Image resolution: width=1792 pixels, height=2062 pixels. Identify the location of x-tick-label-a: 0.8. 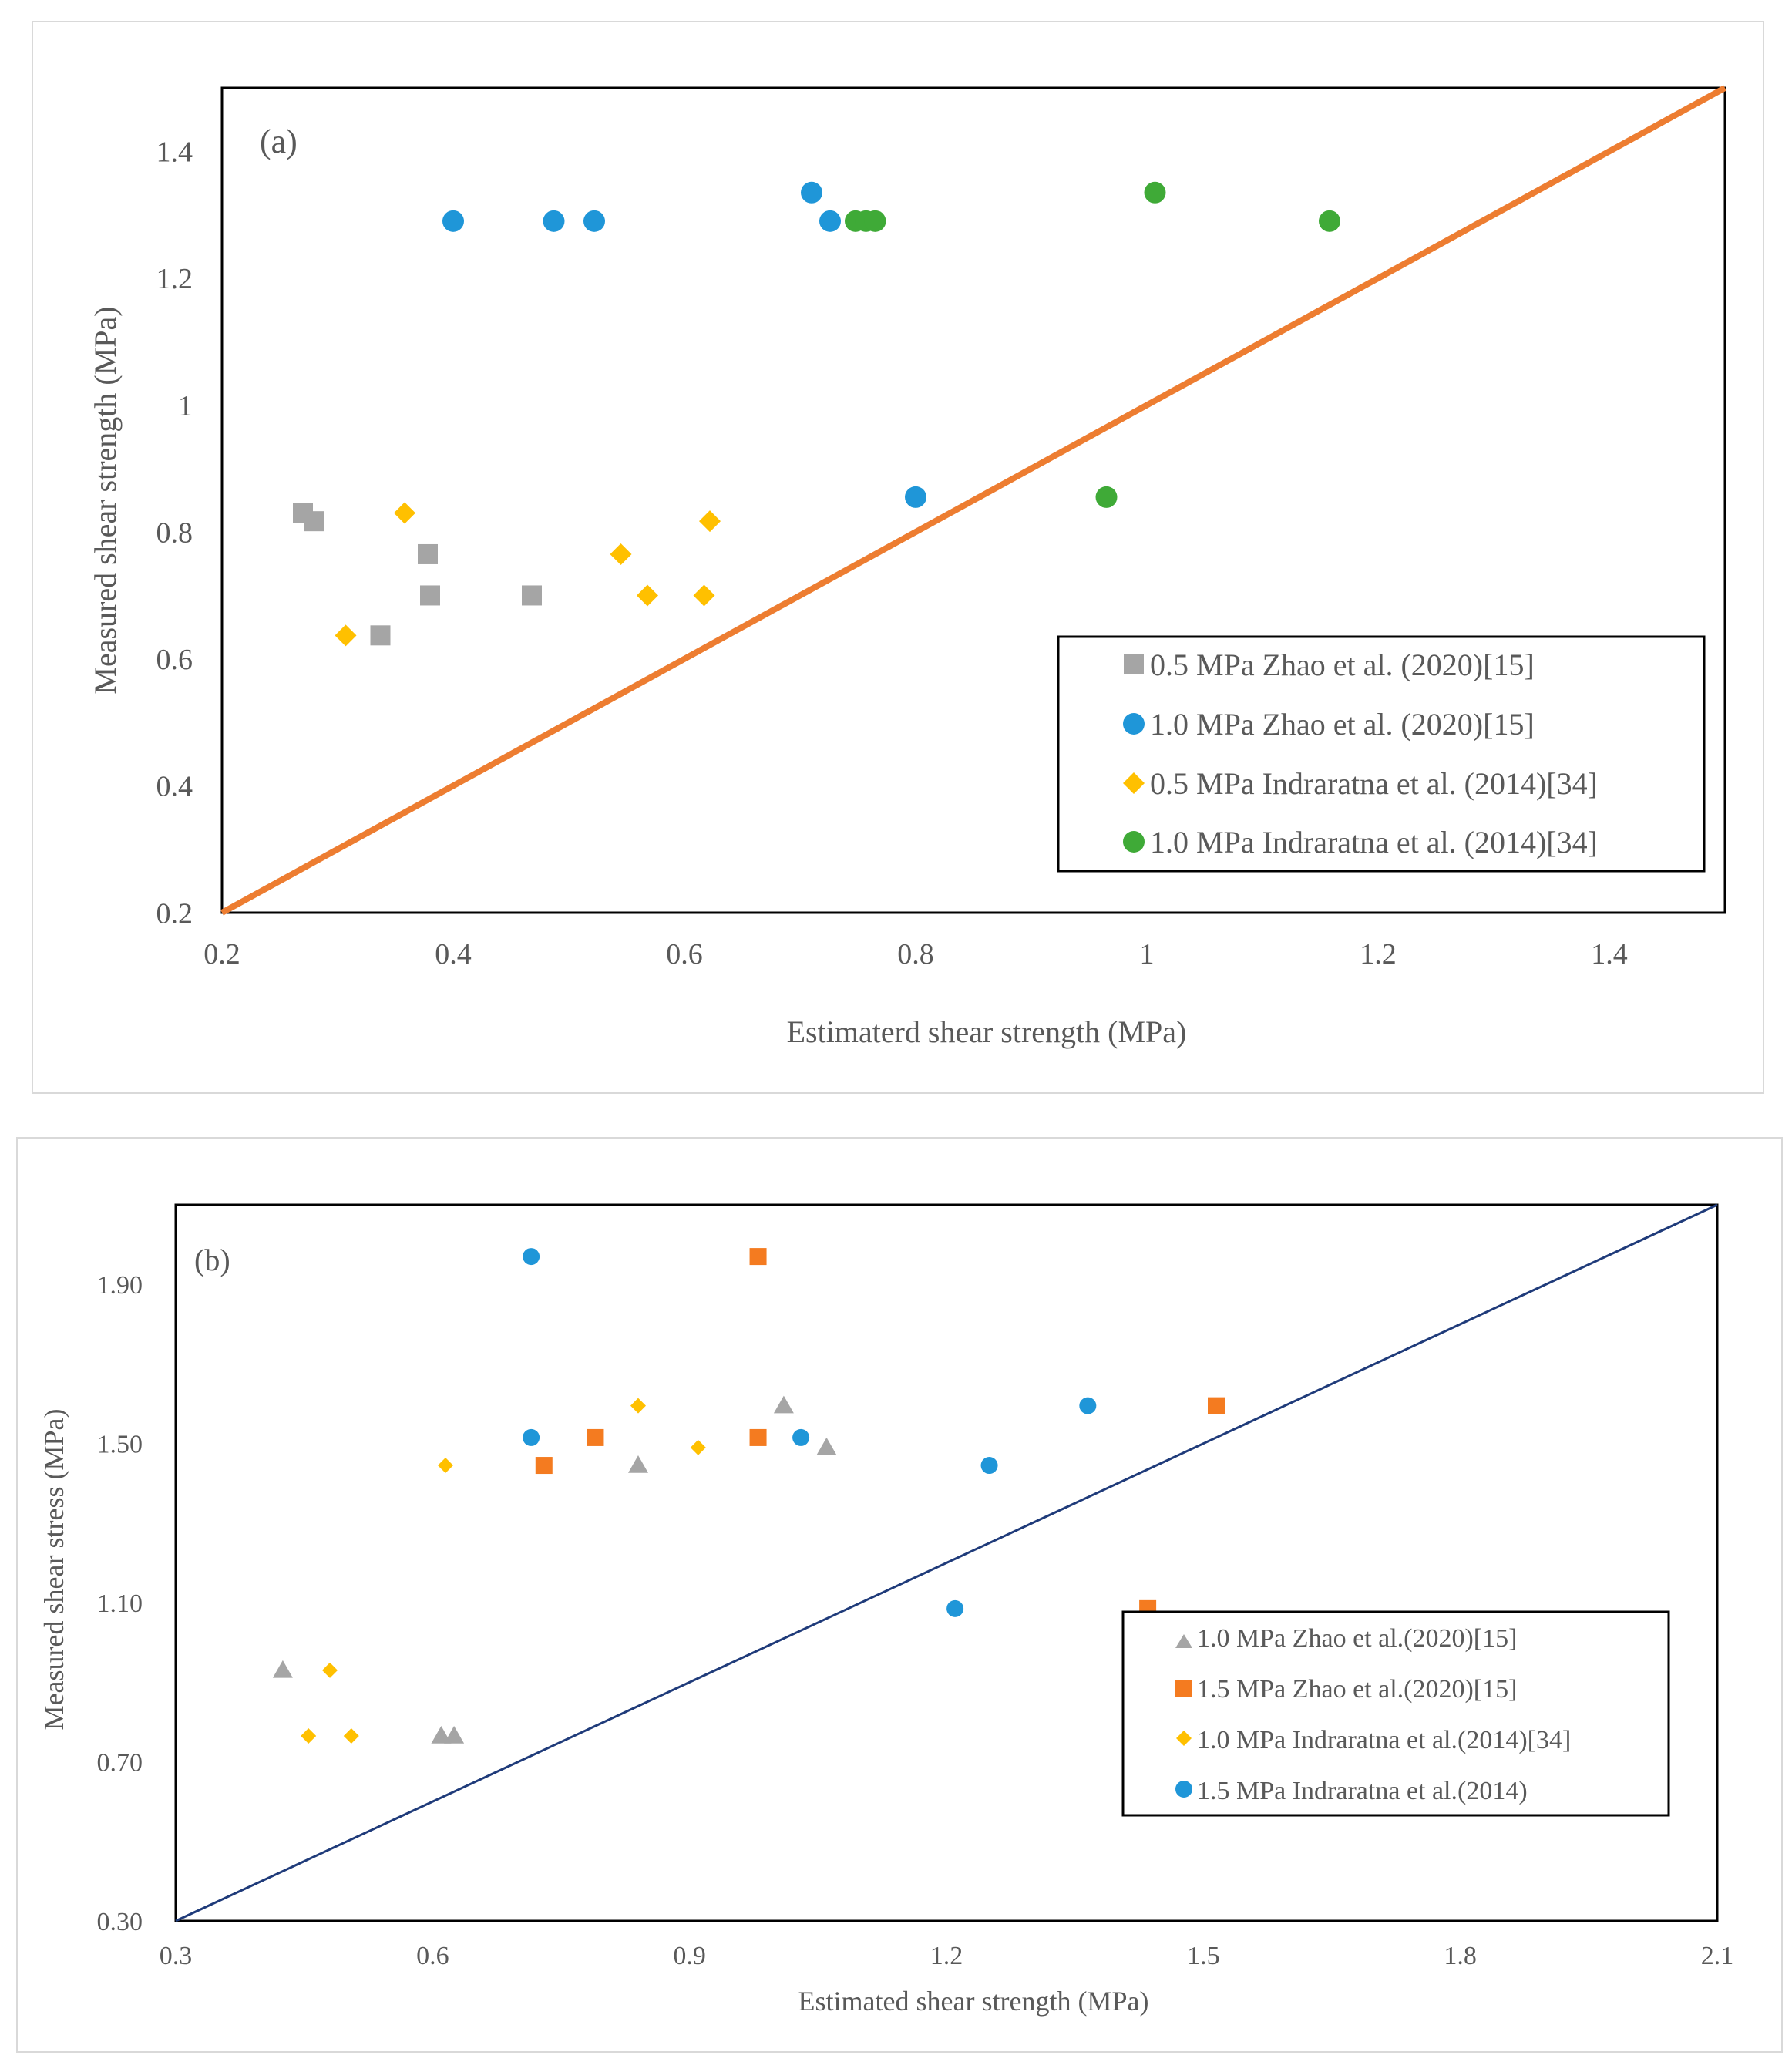
(916, 954).